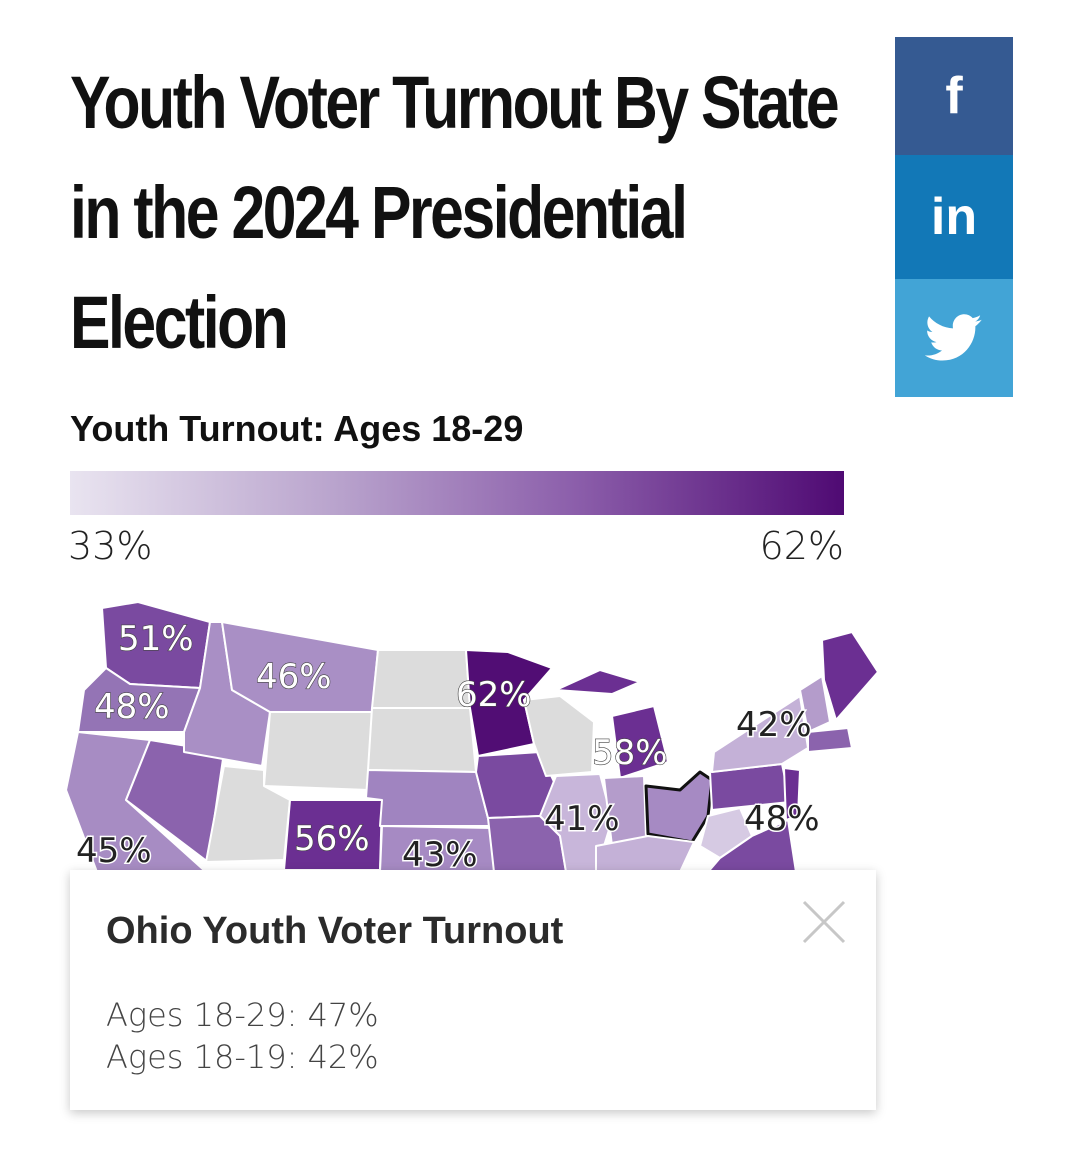 The width and height of the screenshot is (1080, 1165). What do you see at coordinates (598, 682) in the screenshot?
I see `state-michigan-upper` at bounding box center [598, 682].